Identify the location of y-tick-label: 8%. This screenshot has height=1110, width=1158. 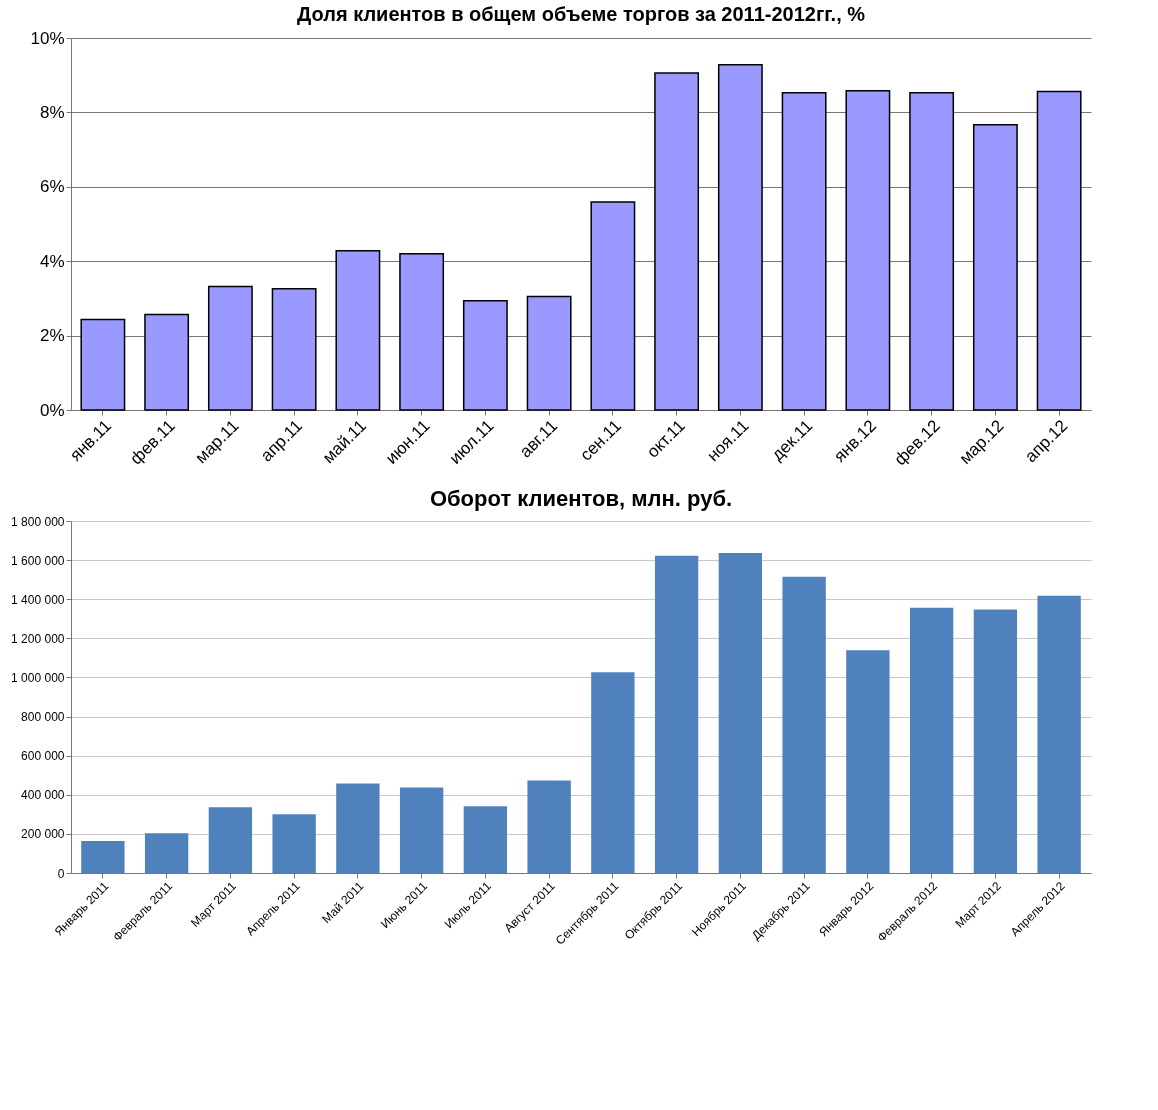
(52, 112).